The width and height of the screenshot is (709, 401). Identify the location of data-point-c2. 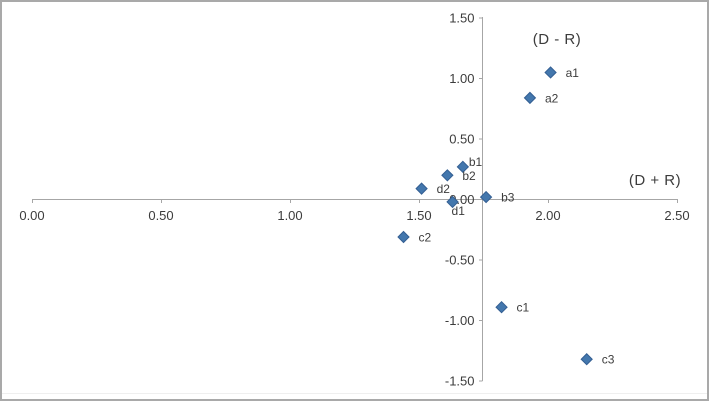
(403, 237).